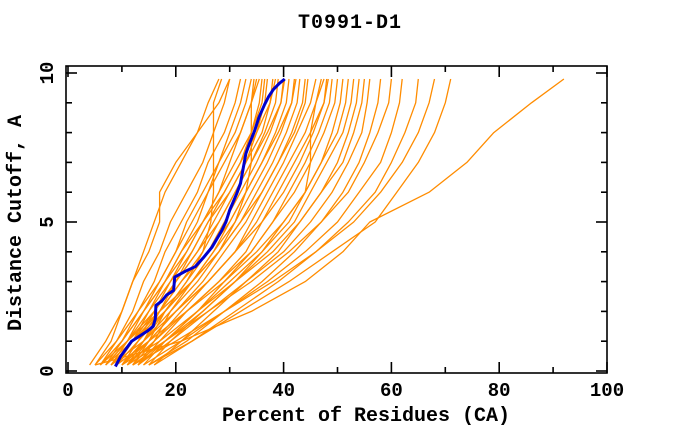  I want to click on x-tick-label: 80, so click(499, 391).